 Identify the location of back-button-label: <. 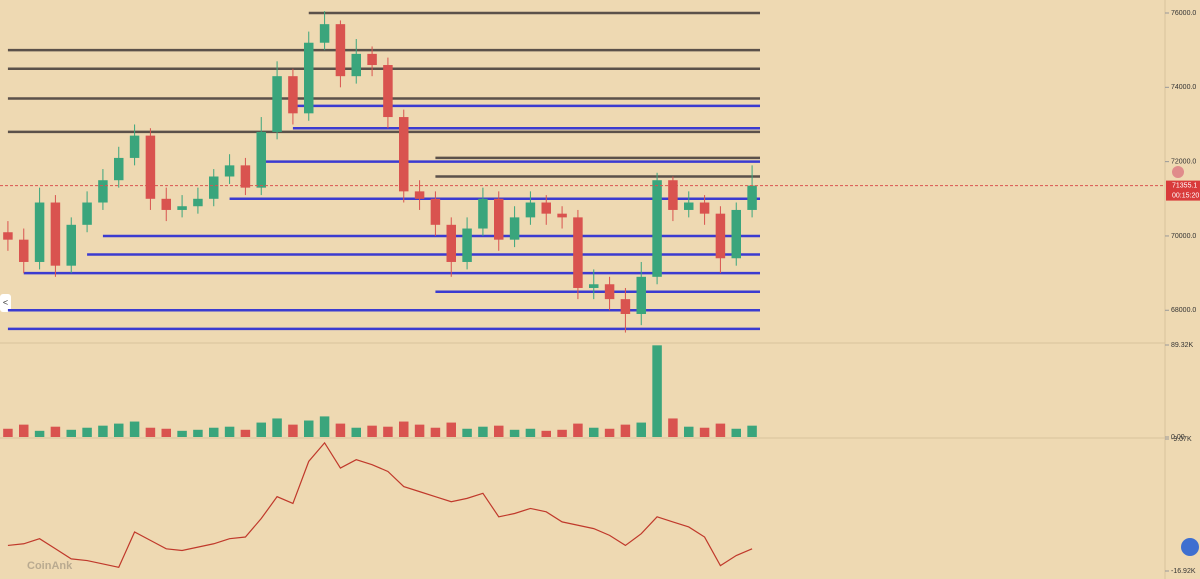
(5, 302).